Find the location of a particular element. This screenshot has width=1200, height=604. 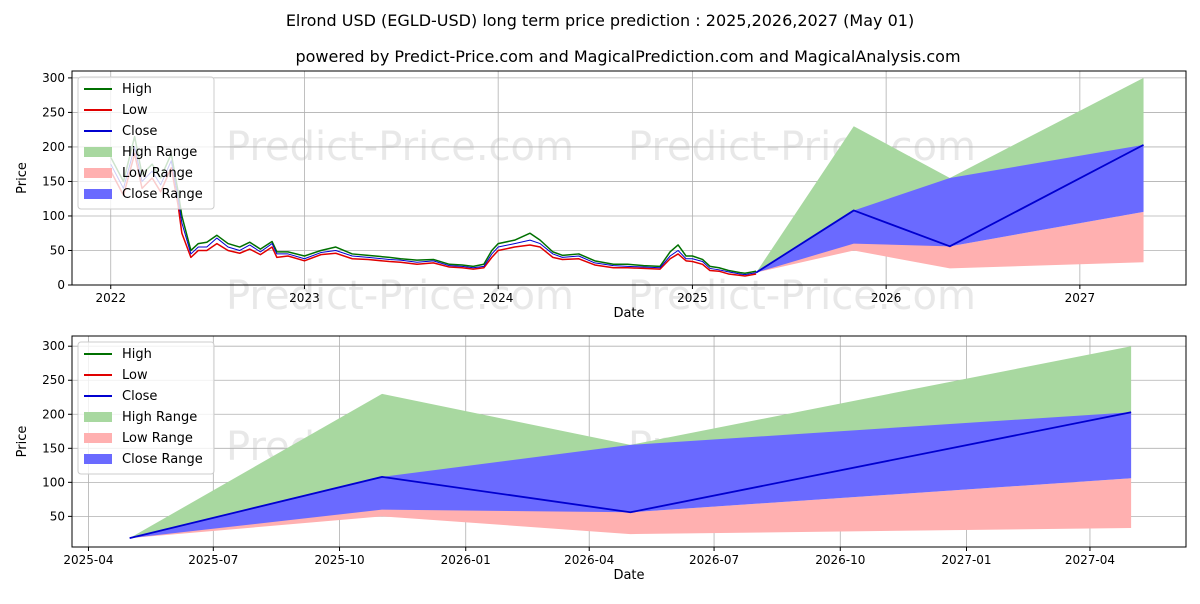

x-tick-label: 2024 is located at coordinates (498, 298).